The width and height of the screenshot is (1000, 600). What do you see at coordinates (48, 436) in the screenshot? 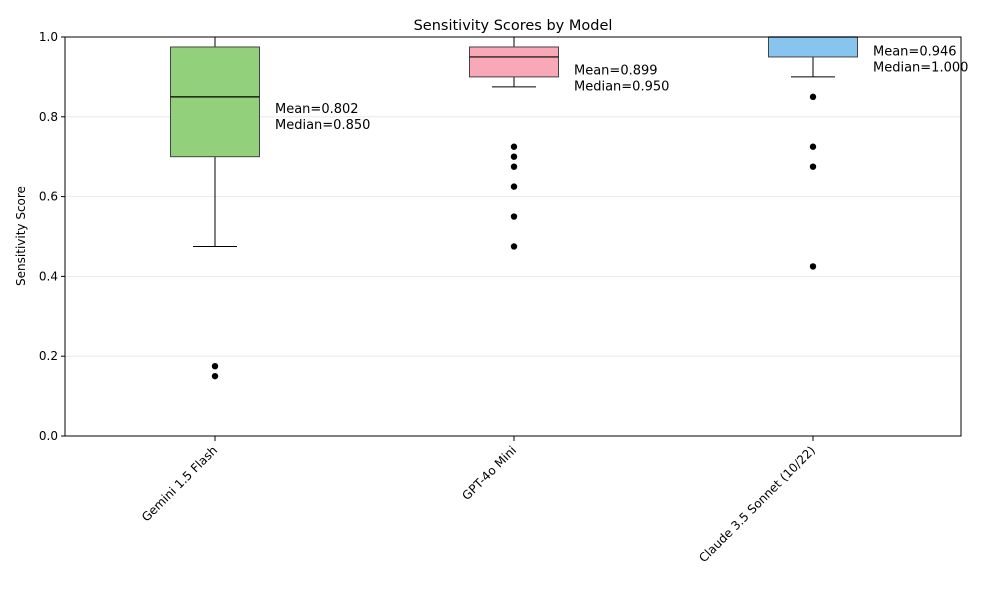
I see `y-tick-label: 0.0` at bounding box center [48, 436].